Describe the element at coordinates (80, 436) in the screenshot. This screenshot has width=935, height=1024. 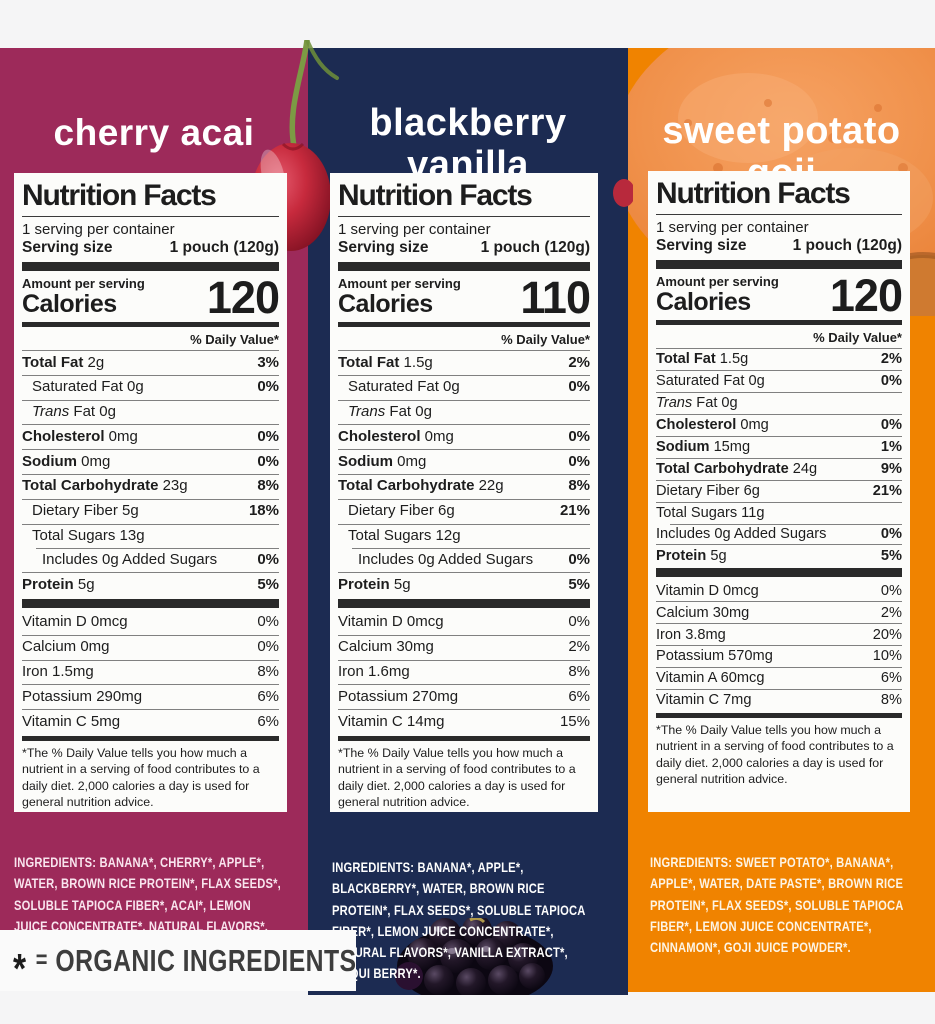
I see `nutrient-label: Cholesterol 0mg` at that location.